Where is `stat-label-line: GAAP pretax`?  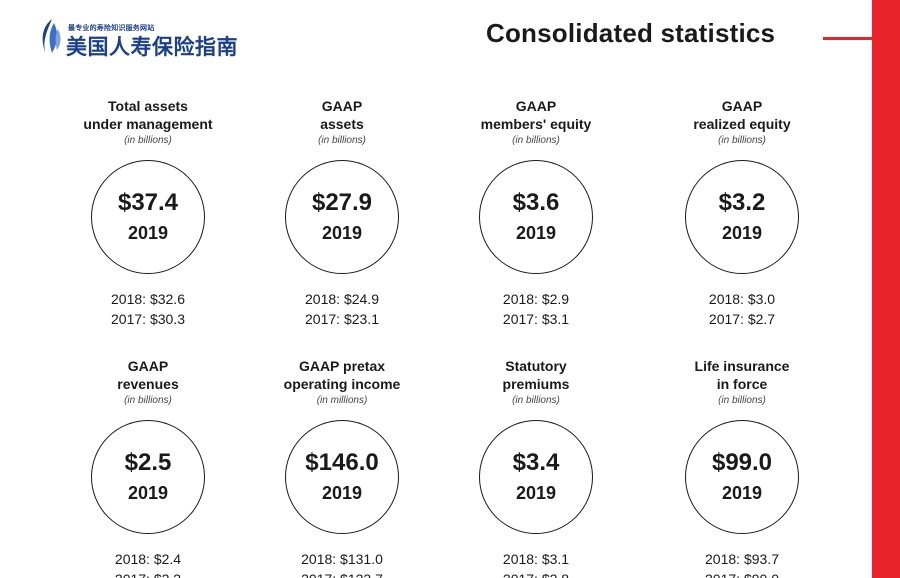 stat-label-line: GAAP pretax is located at coordinates (342, 366).